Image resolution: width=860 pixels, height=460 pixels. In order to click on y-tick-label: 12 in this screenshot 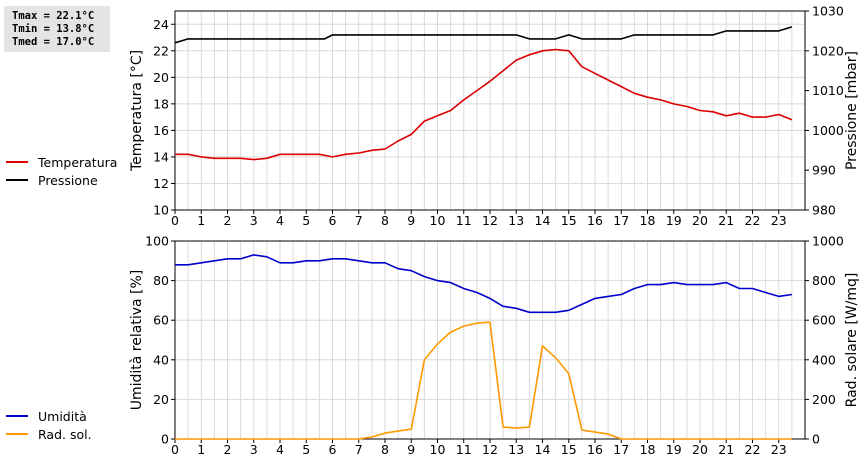, I will do `click(161, 183)`.